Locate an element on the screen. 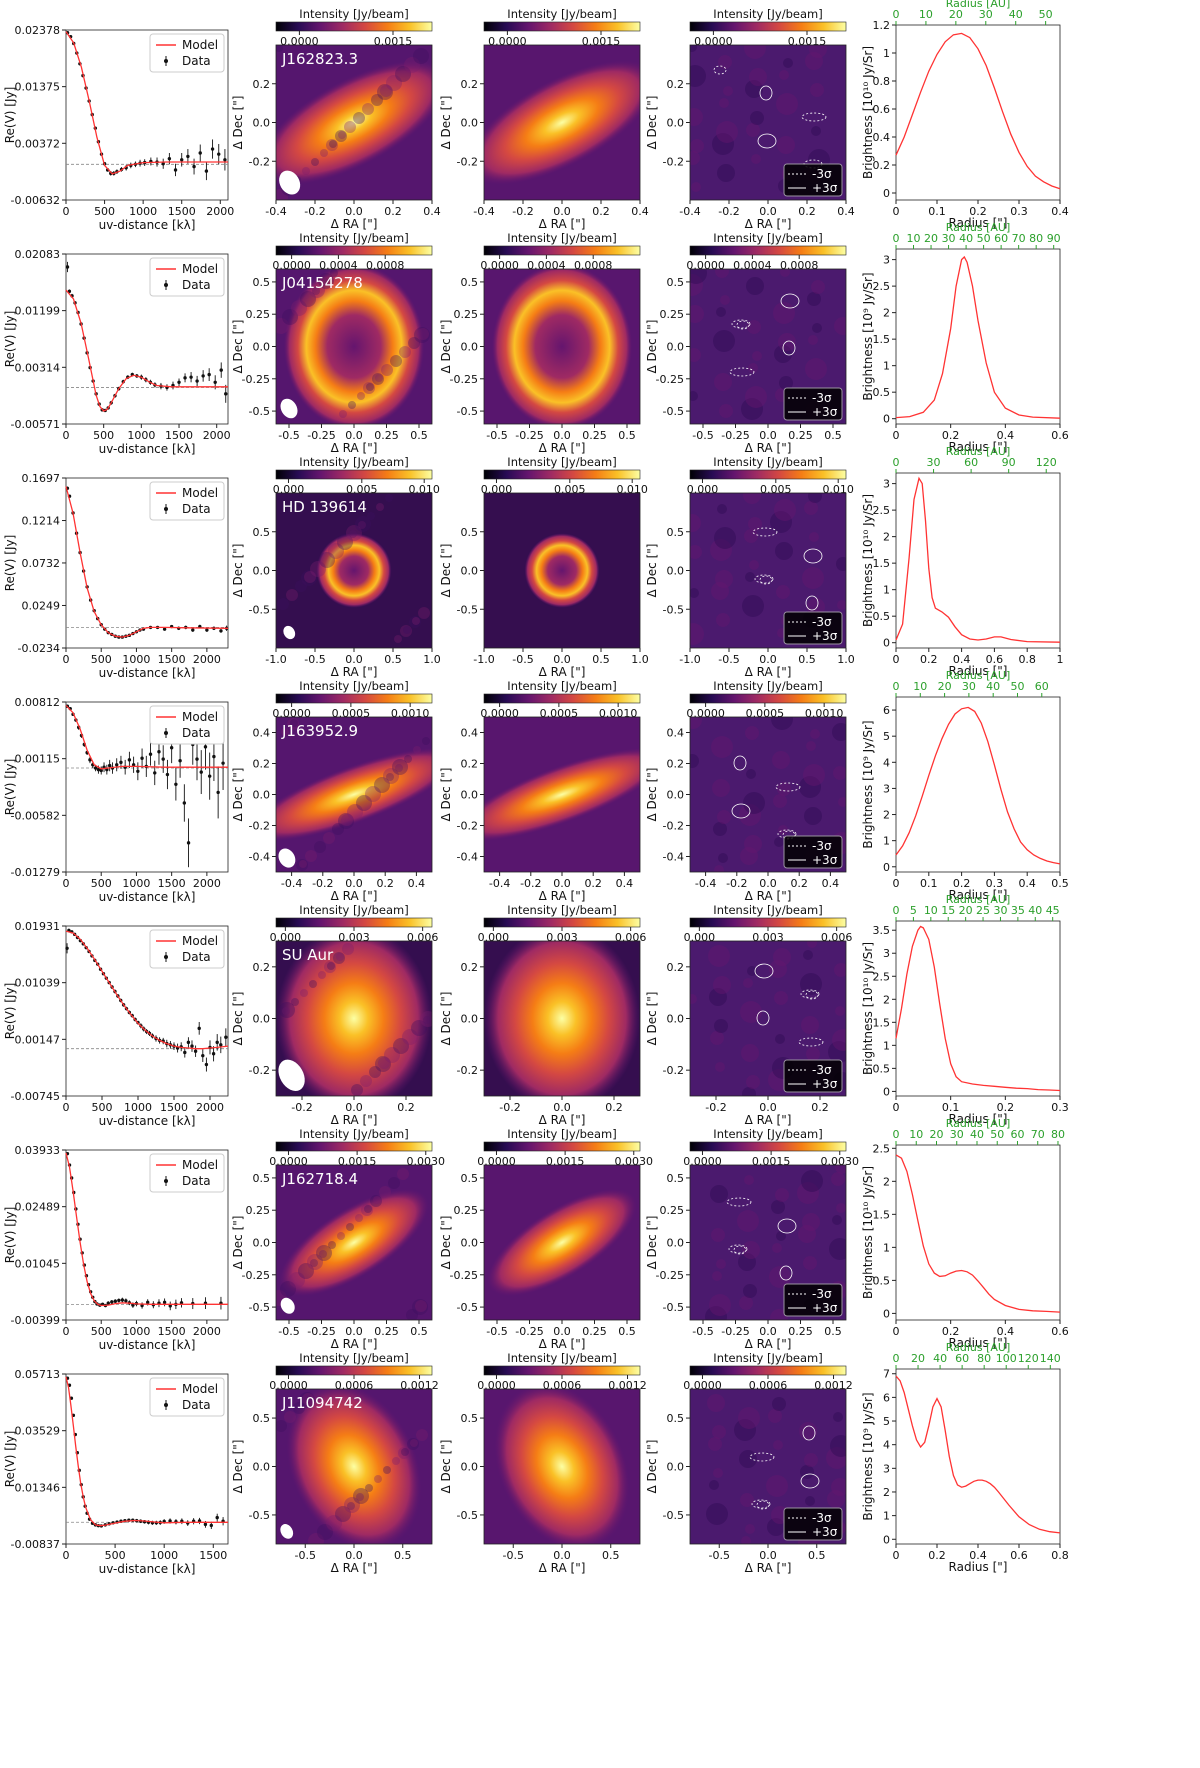 The width and height of the screenshot is (1200, 1768). au-tick-label: 25 is located at coordinates (983, 910).